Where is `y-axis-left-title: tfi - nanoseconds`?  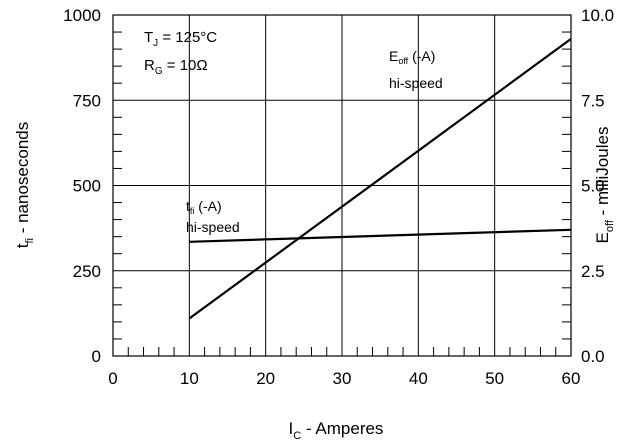
y-axis-left-title: tfi - nanoseconds is located at coordinates (24, 185).